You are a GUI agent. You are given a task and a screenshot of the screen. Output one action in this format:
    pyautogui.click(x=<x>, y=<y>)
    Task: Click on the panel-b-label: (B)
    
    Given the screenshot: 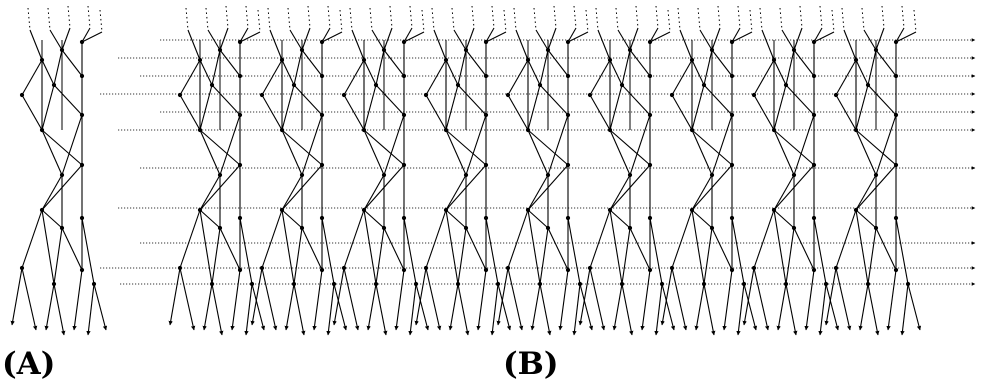 What is the action you would take?
    pyautogui.click(x=531, y=364)
    